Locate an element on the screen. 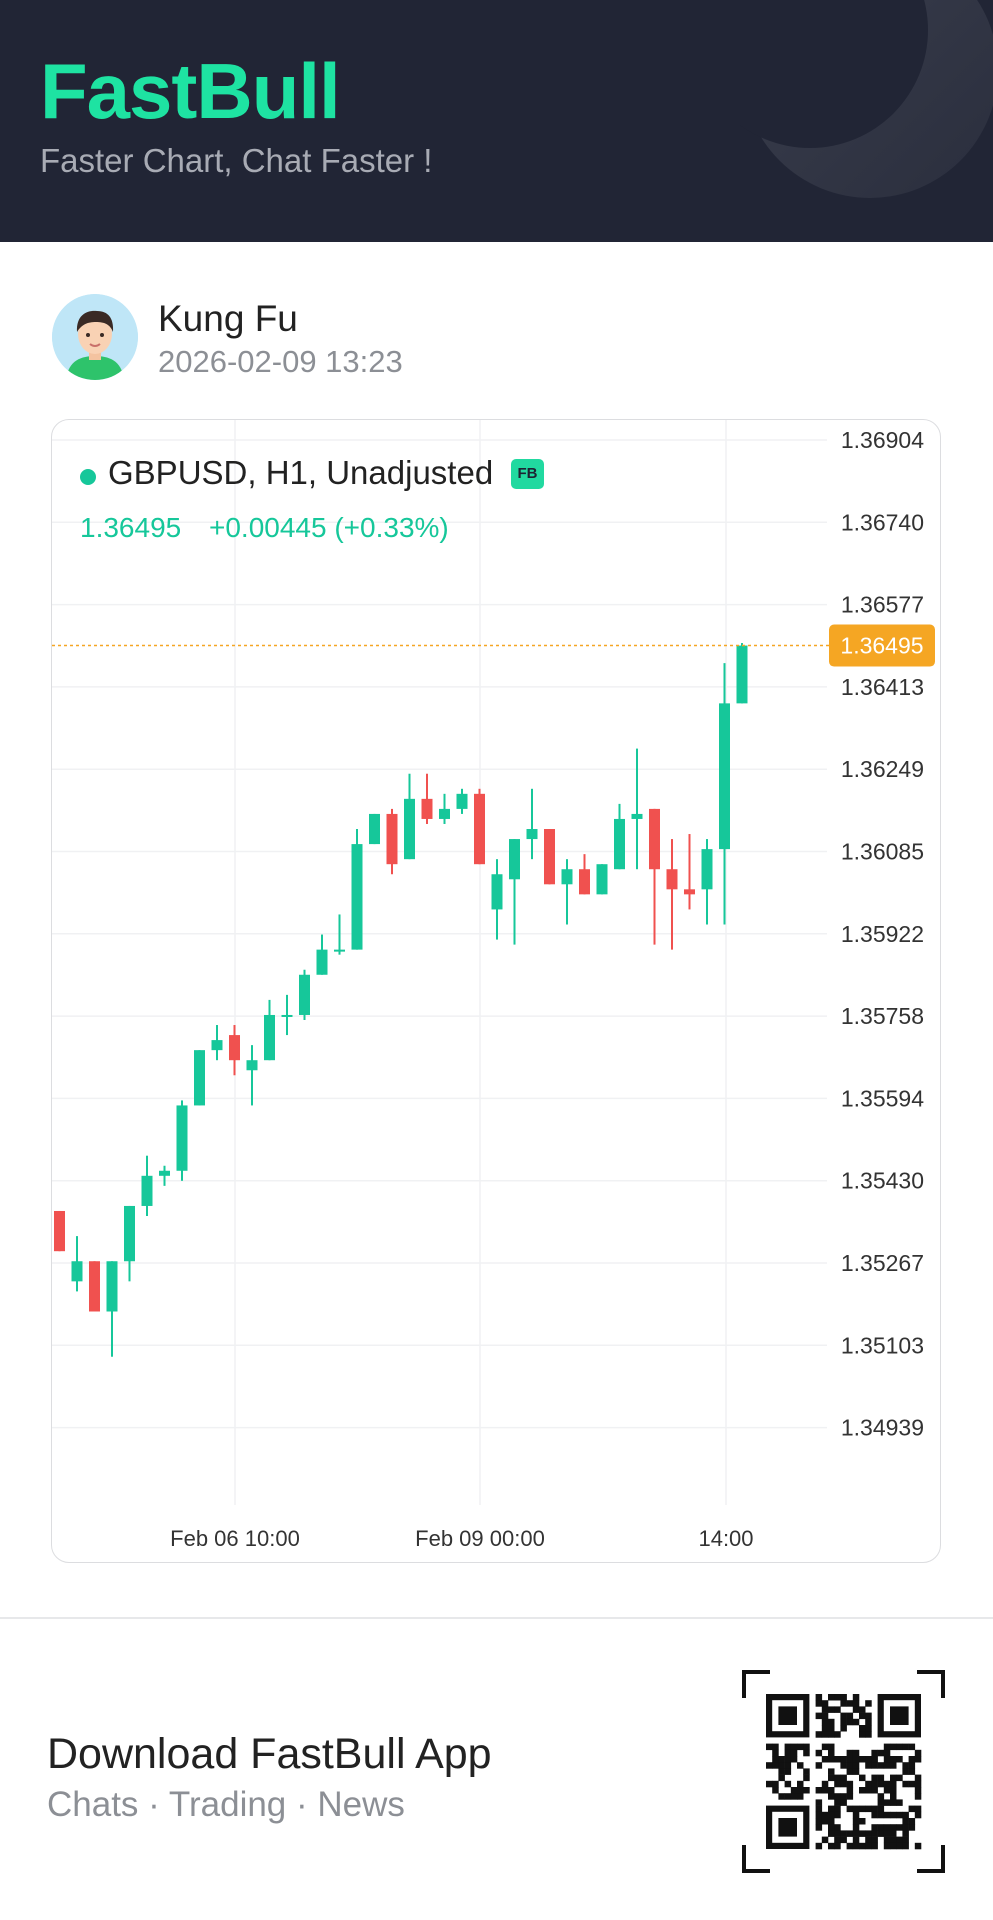 The height and width of the screenshot is (1920, 993). avatar is located at coordinates (95, 337).